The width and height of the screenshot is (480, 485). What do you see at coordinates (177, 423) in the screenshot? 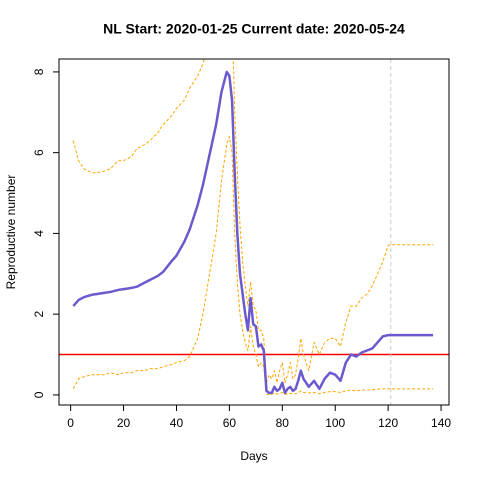
I see `x-tick-label: 40` at bounding box center [177, 423].